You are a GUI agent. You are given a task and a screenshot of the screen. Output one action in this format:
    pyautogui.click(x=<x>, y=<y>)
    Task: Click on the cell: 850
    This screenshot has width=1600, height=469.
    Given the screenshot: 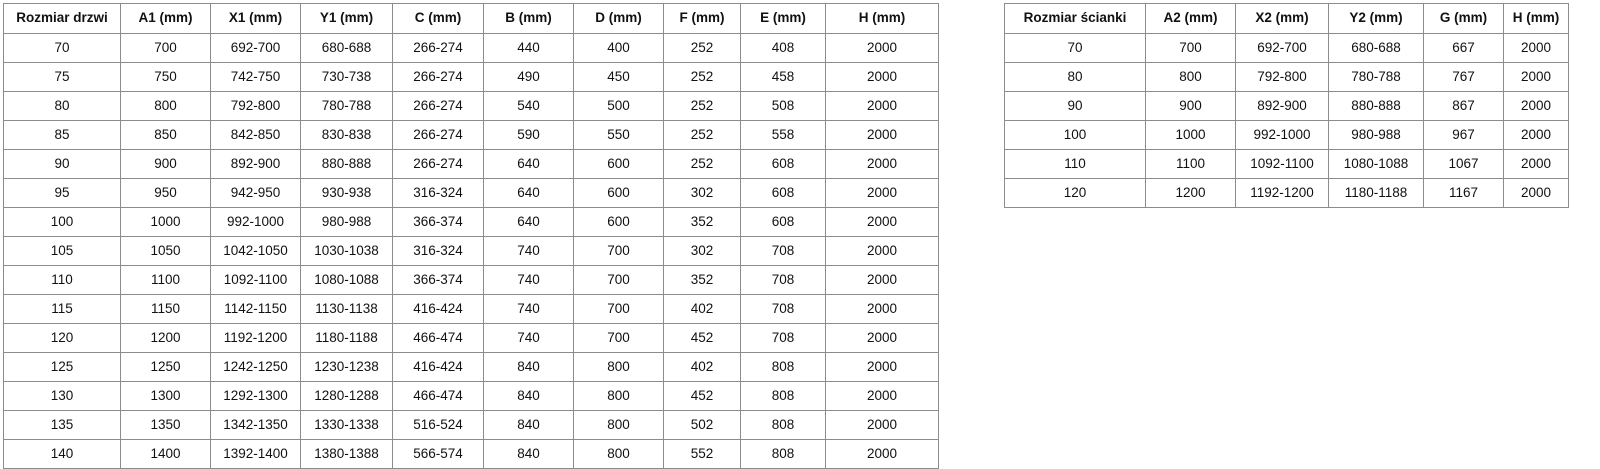 What is the action you would take?
    pyautogui.click(x=165, y=135)
    